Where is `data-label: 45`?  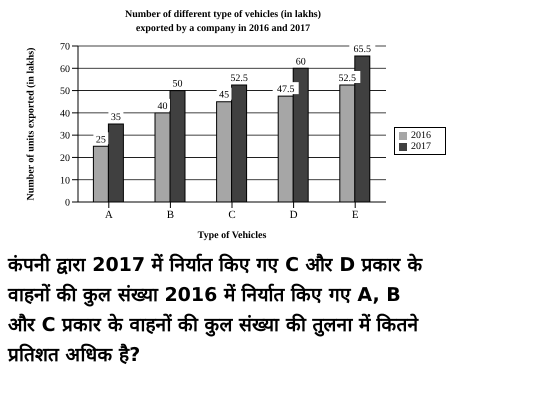 data-label: 45 is located at coordinates (224, 95).